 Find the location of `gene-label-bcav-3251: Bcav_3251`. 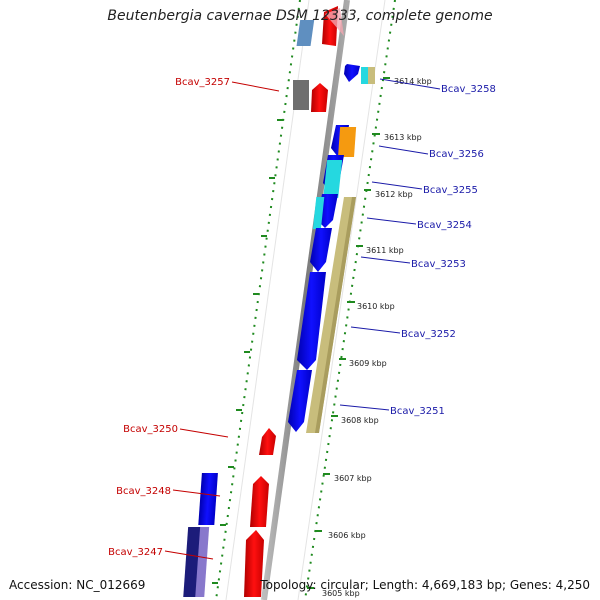

gene-label-bcav-3251: Bcav_3251 is located at coordinates (417, 411).